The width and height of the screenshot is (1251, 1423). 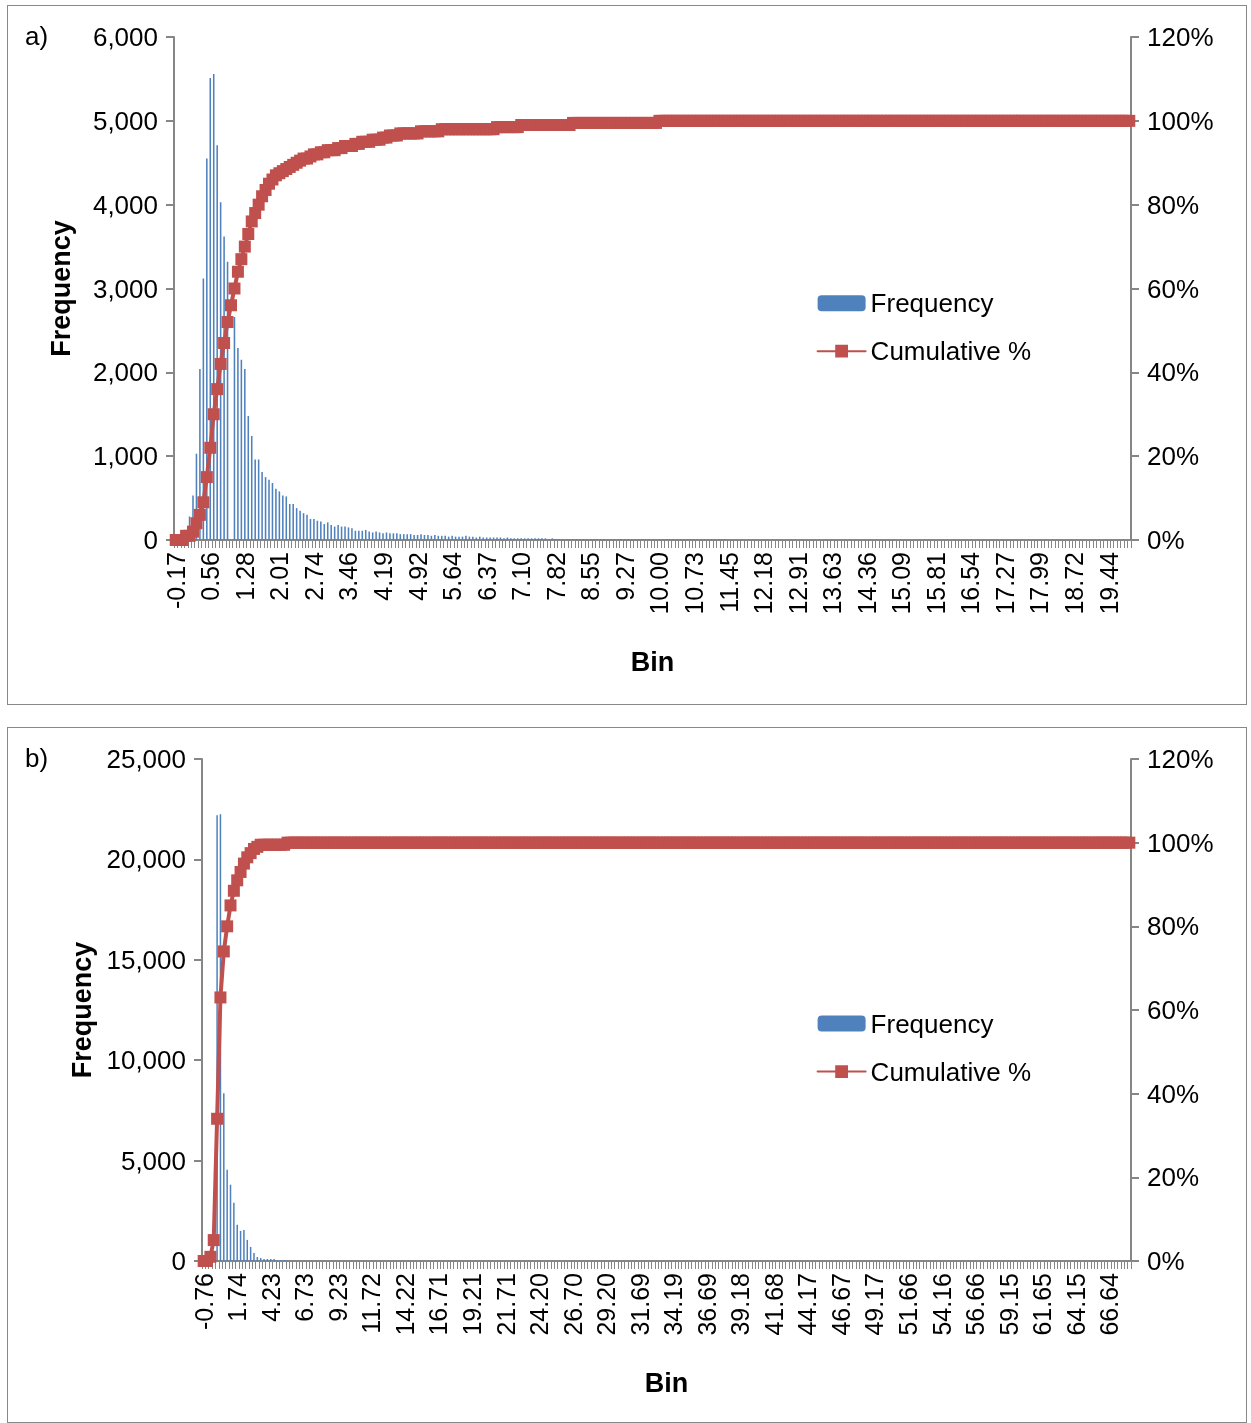 What do you see at coordinates (970, 583) in the screenshot?
I see `x-tick-label: 16.54` at bounding box center [970, 583].